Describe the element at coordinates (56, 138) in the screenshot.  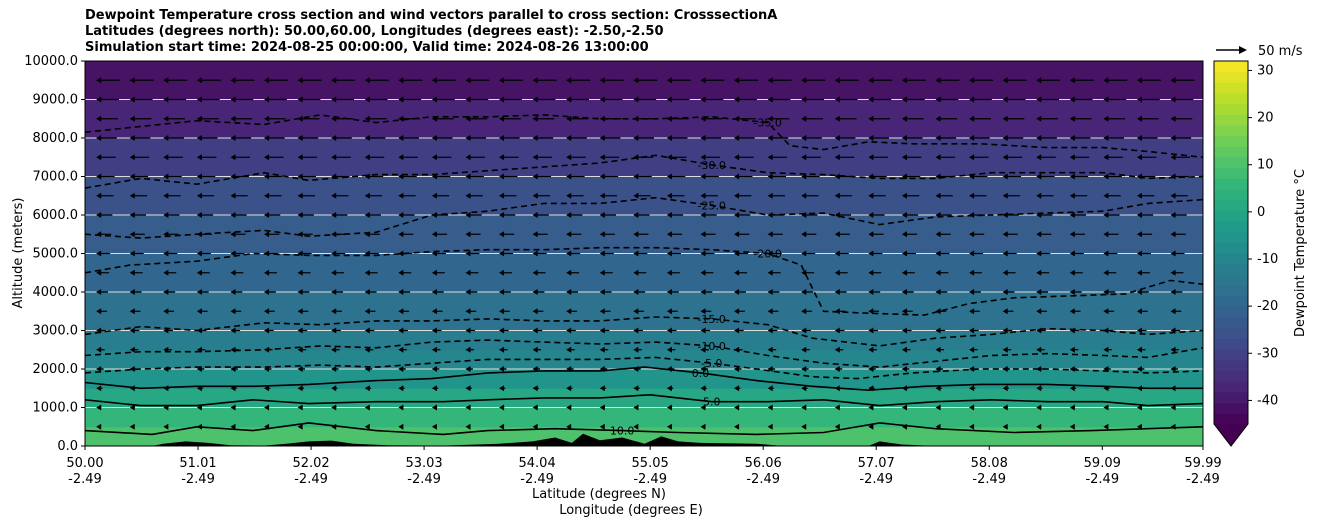
I see `y-tick-label: 8000.0` at that location.